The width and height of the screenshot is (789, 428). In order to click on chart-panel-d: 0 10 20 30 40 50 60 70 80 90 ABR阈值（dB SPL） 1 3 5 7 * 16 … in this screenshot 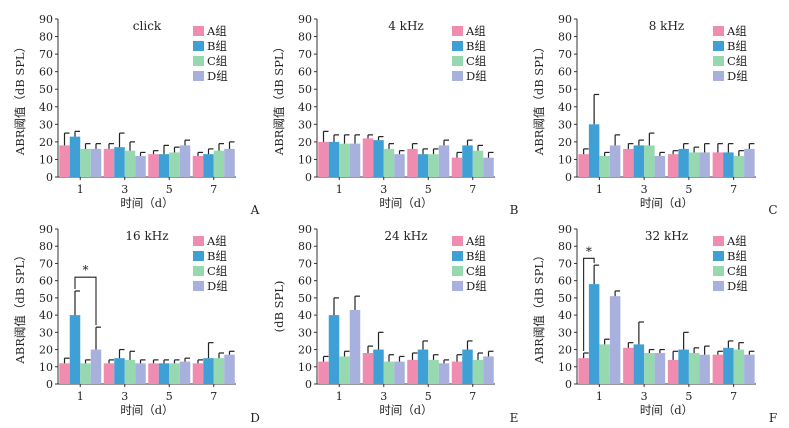, I will do `click(136, 324)`.